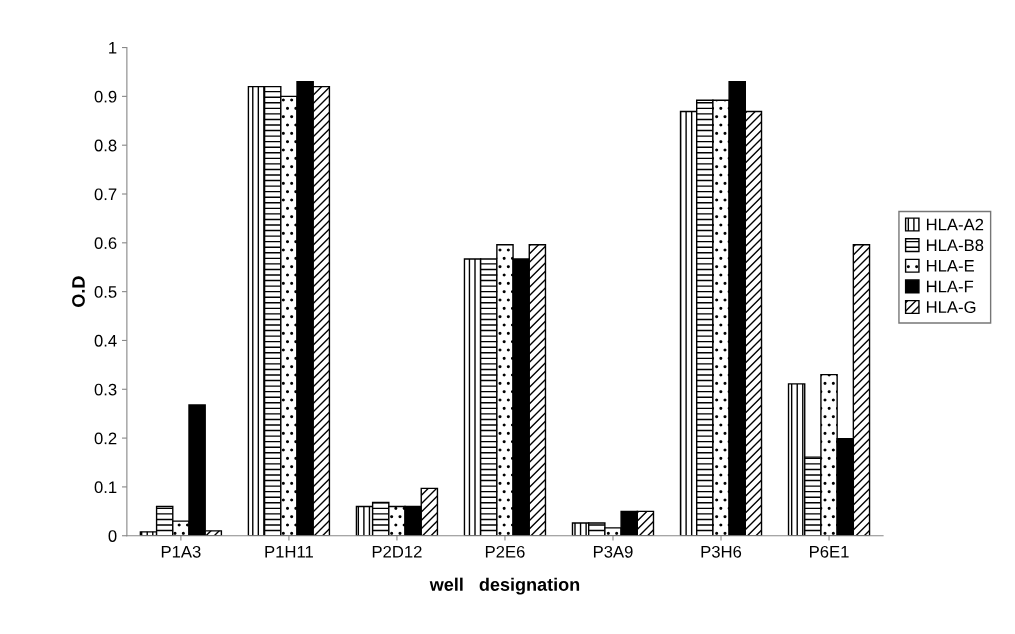  Describe the element at coordinates (950, 286) in the screenshot. I see `legend-label: HLA-F` at that location.